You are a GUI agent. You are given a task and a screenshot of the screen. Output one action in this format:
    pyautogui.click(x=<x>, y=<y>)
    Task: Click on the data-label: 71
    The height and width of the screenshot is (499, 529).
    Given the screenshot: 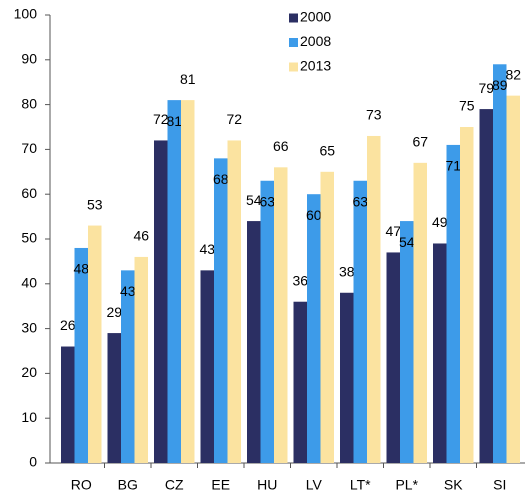 What is the action you would take?
    pyautogui.click(x=453, y=166)
    